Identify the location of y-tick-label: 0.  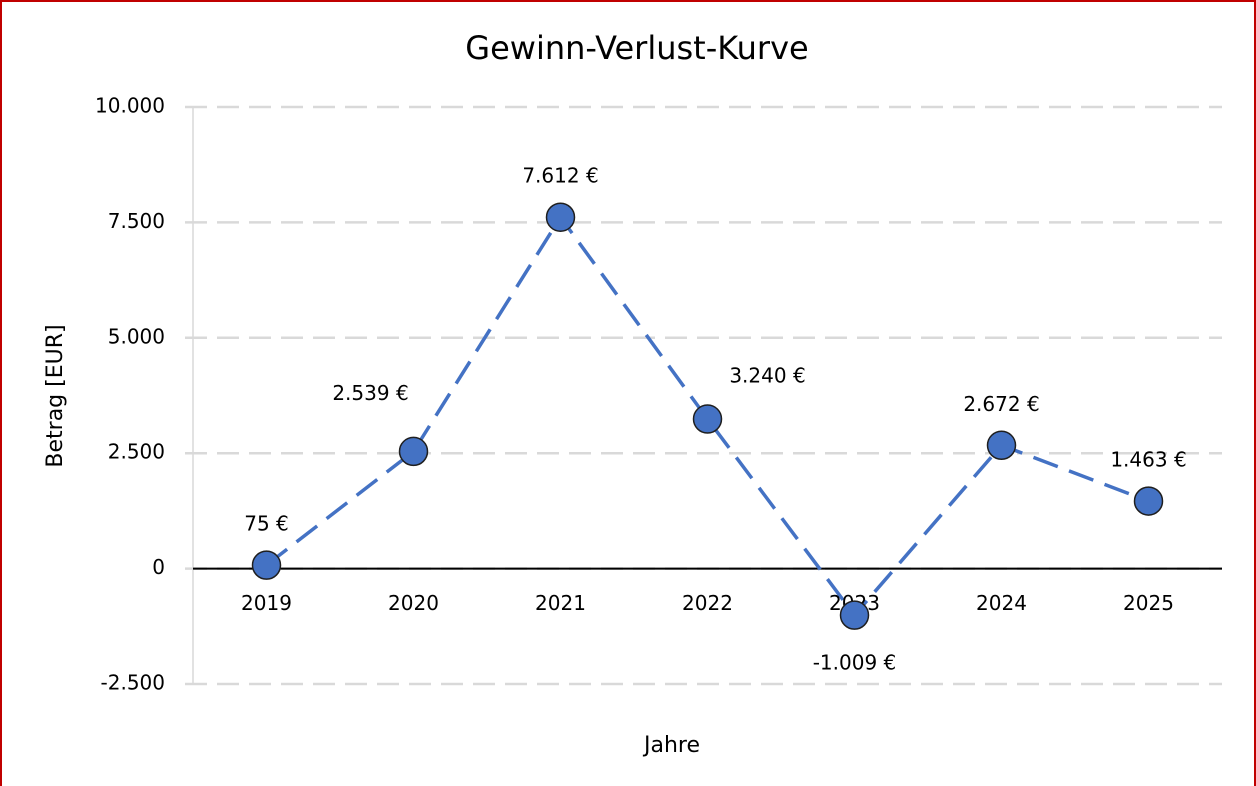
(158, 567).